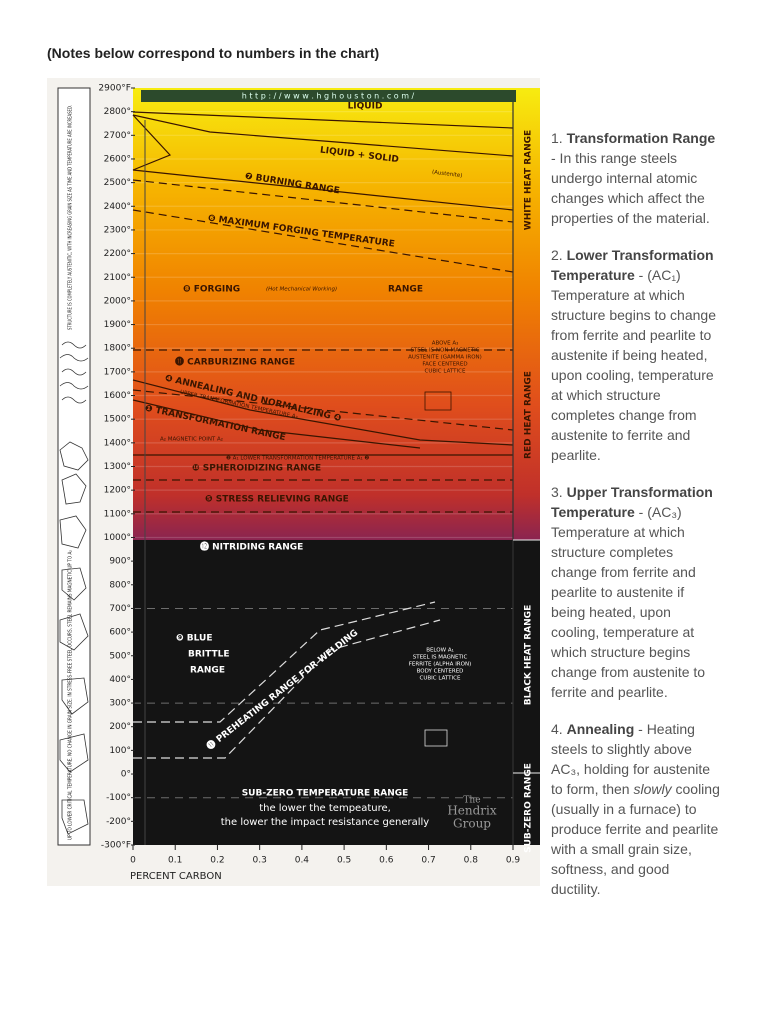  Describe the element at coordinates (444, 351) in the screenshot. I see `note-line: STEEL IS NON-MAGNETIC` at that location.